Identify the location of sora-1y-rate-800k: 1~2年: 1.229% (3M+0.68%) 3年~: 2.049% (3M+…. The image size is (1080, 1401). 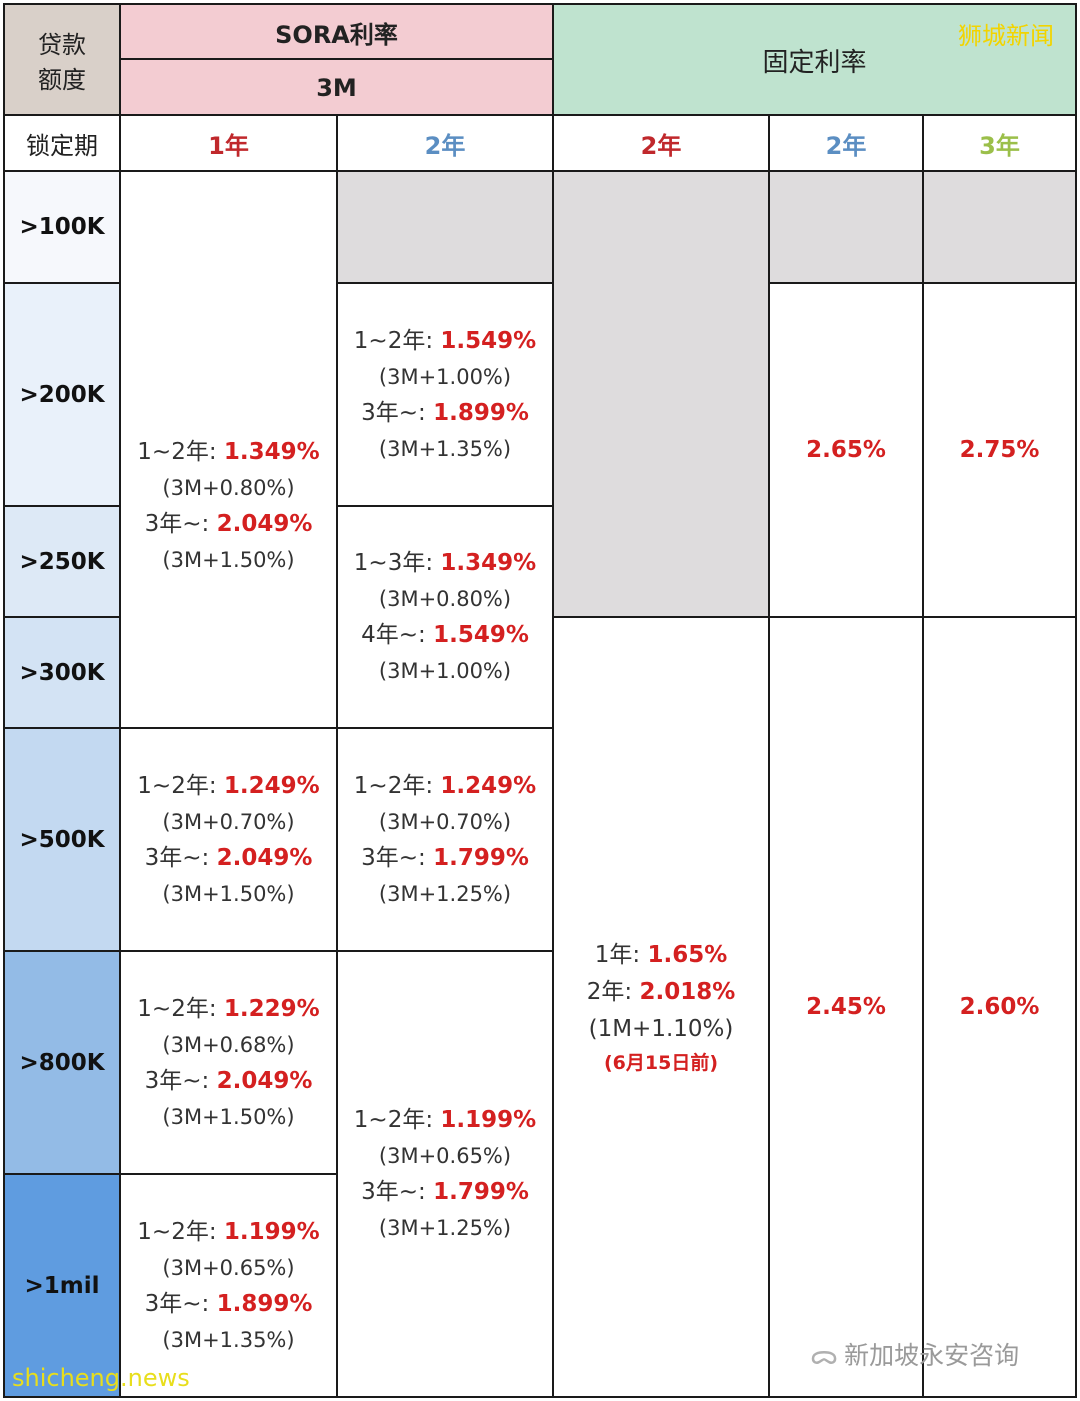
(228, 1062).